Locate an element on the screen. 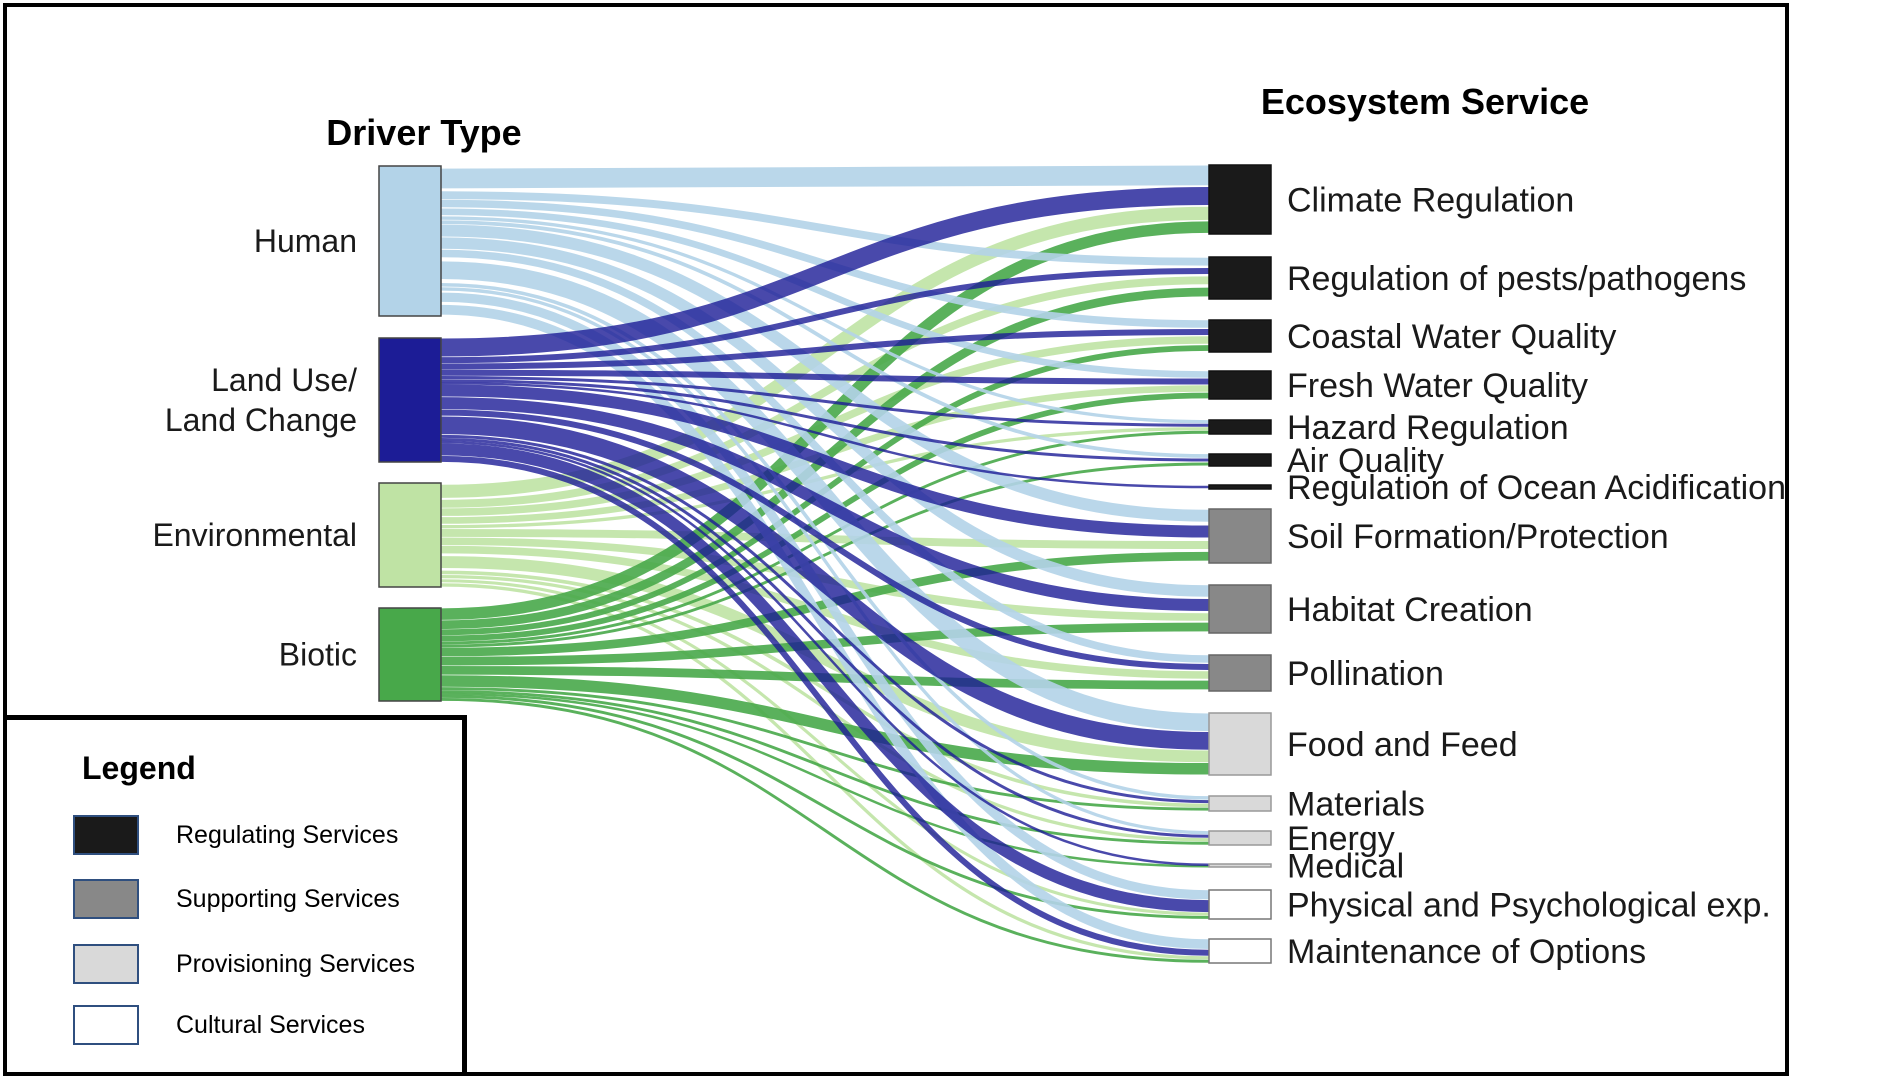 Image resolution: width=1901 pixels, height=1082 pixels. flow-biotic-to-air is located at coordinates (825, 555).